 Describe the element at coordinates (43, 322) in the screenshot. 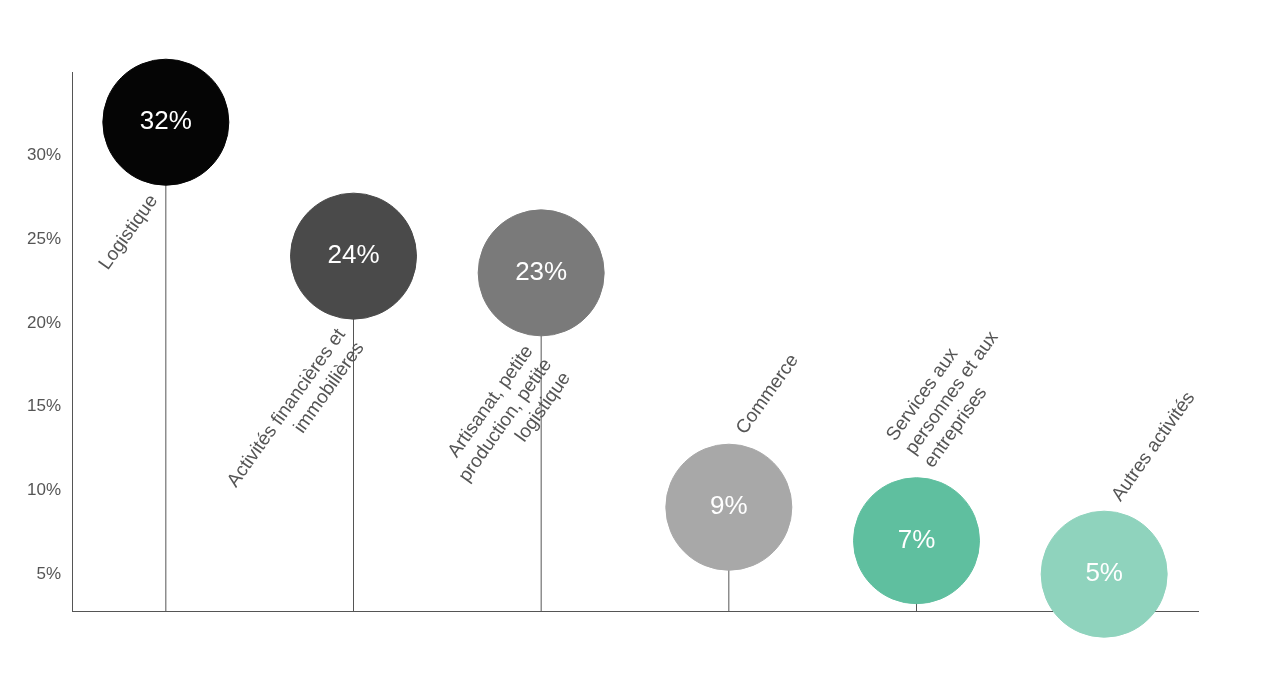

I see `y-tick-label: 20%` at that location.